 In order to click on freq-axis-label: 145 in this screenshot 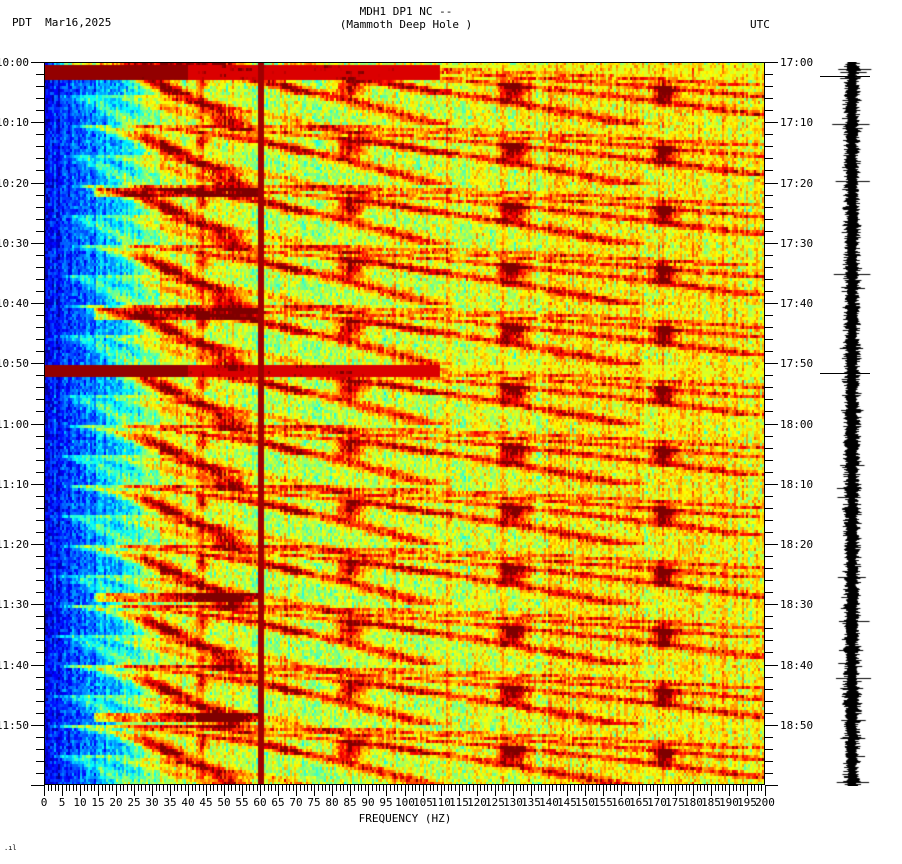, I will do `click(567, 802)`.